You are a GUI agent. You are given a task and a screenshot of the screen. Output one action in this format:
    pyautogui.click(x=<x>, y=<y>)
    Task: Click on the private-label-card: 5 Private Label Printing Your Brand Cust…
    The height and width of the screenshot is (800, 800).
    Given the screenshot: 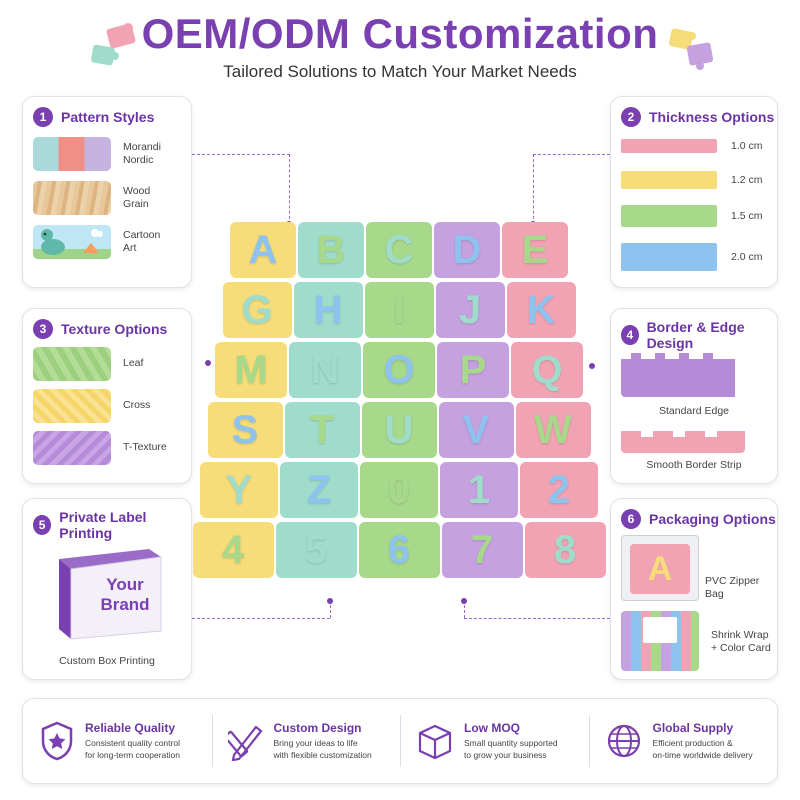 What is the action you would take?
    pyautogui.click(x=107, y=589)
    